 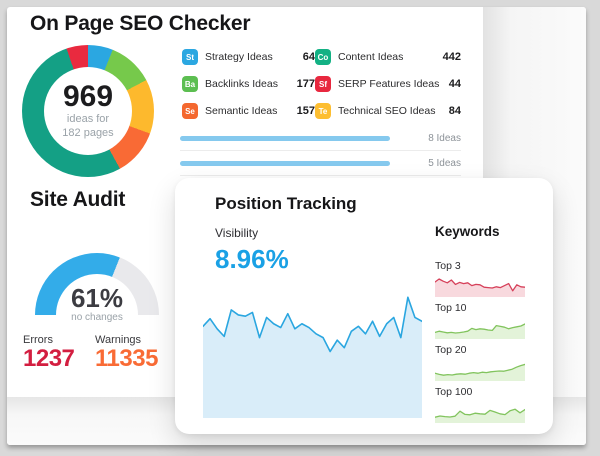 What do you see at coordinates (371, 57) in the screenshot?
I see `idea-label: Content Ideas` at bounding box center [371, 57].